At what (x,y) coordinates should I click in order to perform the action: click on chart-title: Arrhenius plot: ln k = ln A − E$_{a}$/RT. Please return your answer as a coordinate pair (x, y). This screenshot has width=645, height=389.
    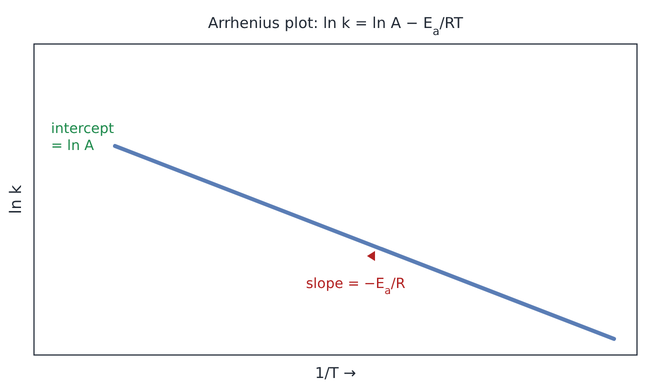
    Looking at the image, I should click on (336, 26).